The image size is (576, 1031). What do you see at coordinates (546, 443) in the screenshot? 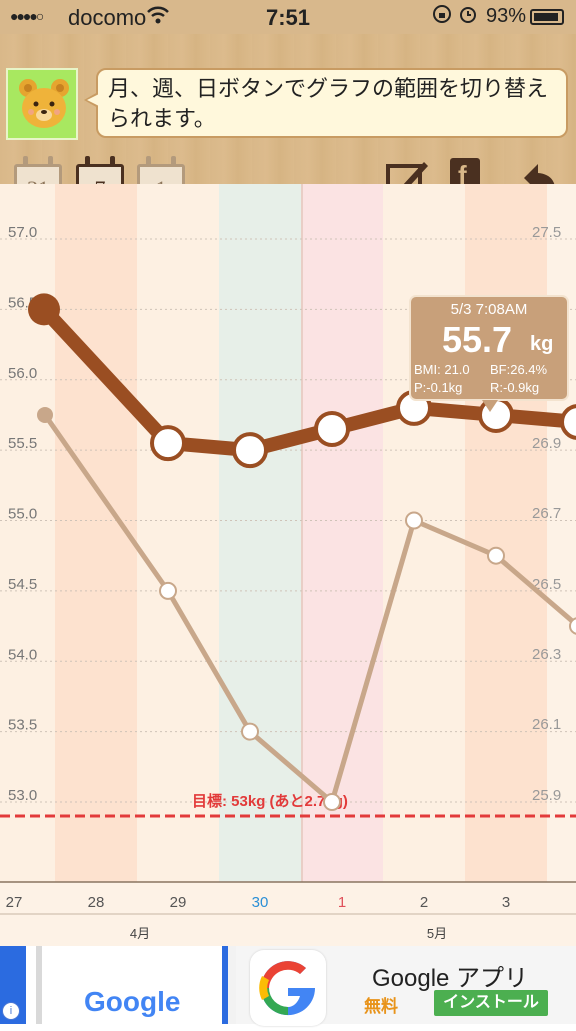
I see `right-axis-tick: 26.9` at bounding box center [546, 443].